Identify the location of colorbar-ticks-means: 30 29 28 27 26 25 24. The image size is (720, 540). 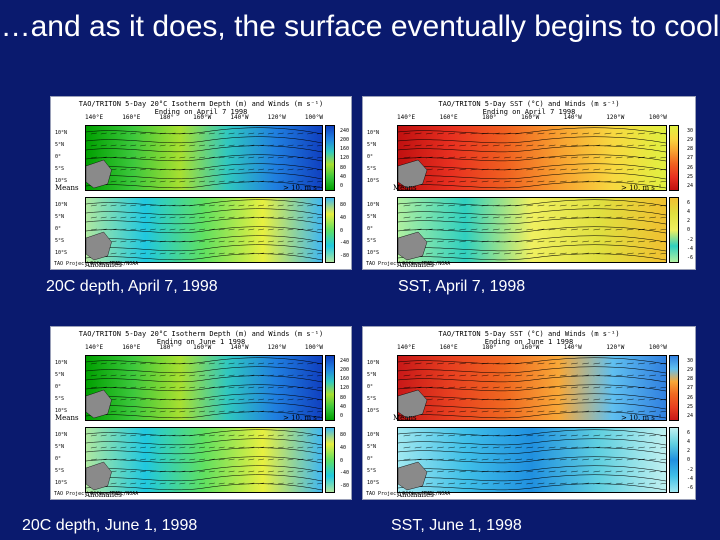
(690, 159).